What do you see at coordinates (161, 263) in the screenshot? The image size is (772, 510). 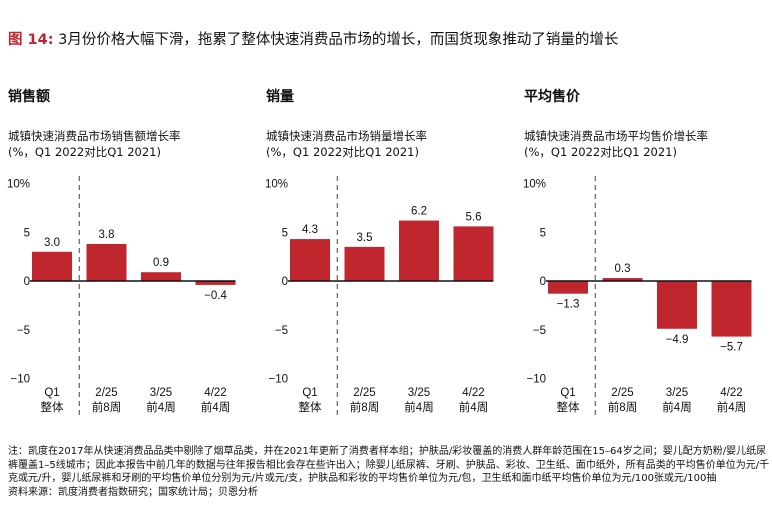 I see `data-label: 0.9` at bounding box center [161, 263].